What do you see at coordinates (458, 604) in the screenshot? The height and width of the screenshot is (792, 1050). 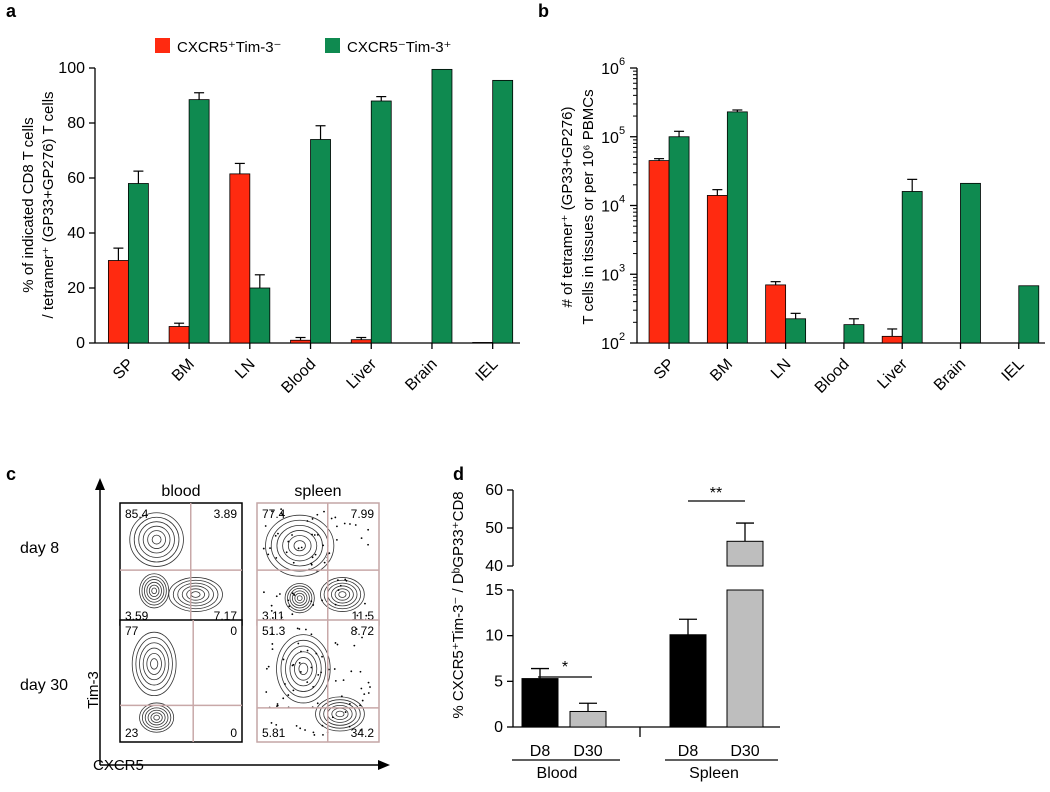 I see `panel-d-ylabel: % CXCR5⁺Tim-3⁻ / DᵇGP33⁺CD8` at bounding box center [458, 604].